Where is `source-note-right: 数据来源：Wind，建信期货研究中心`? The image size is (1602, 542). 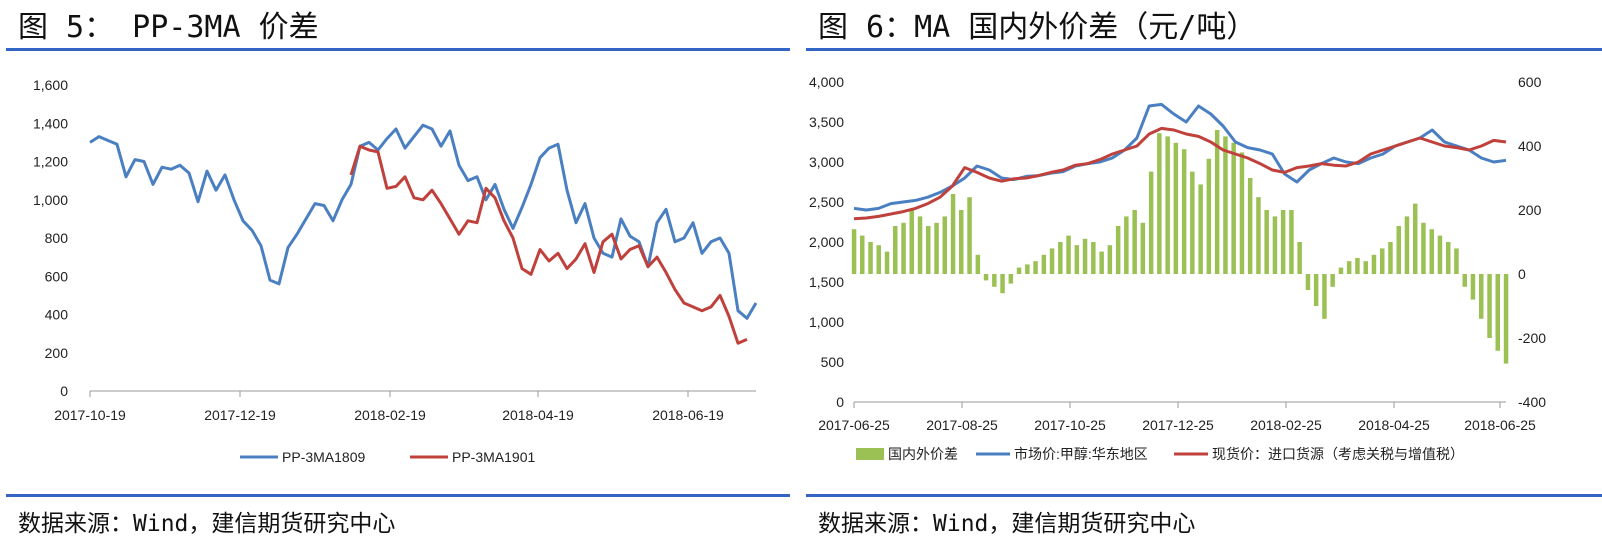 source-note-right: 数据来源：Wind，建信期货研究中心 is located at coordinates (1007, 524).